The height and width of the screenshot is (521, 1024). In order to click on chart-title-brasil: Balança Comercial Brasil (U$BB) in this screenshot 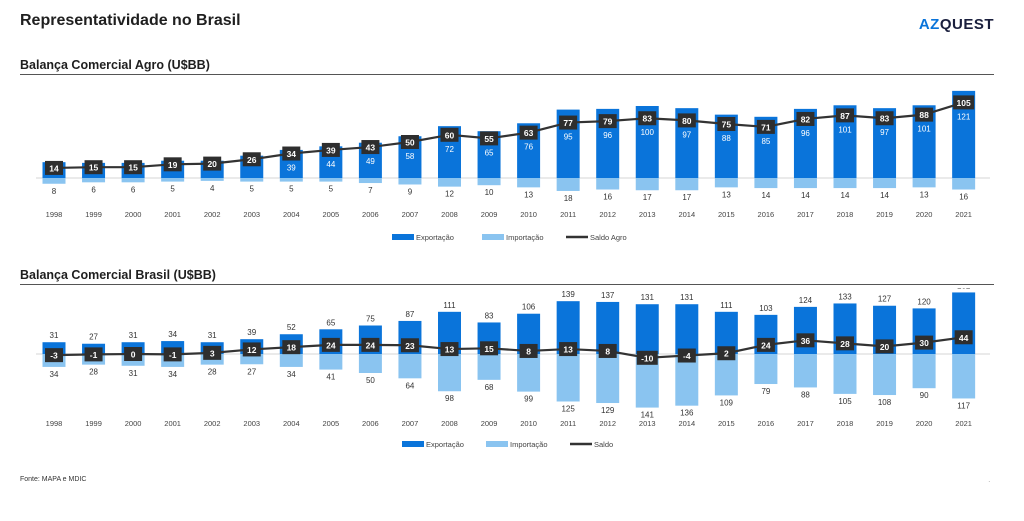, I will do `click(118, 275)`.